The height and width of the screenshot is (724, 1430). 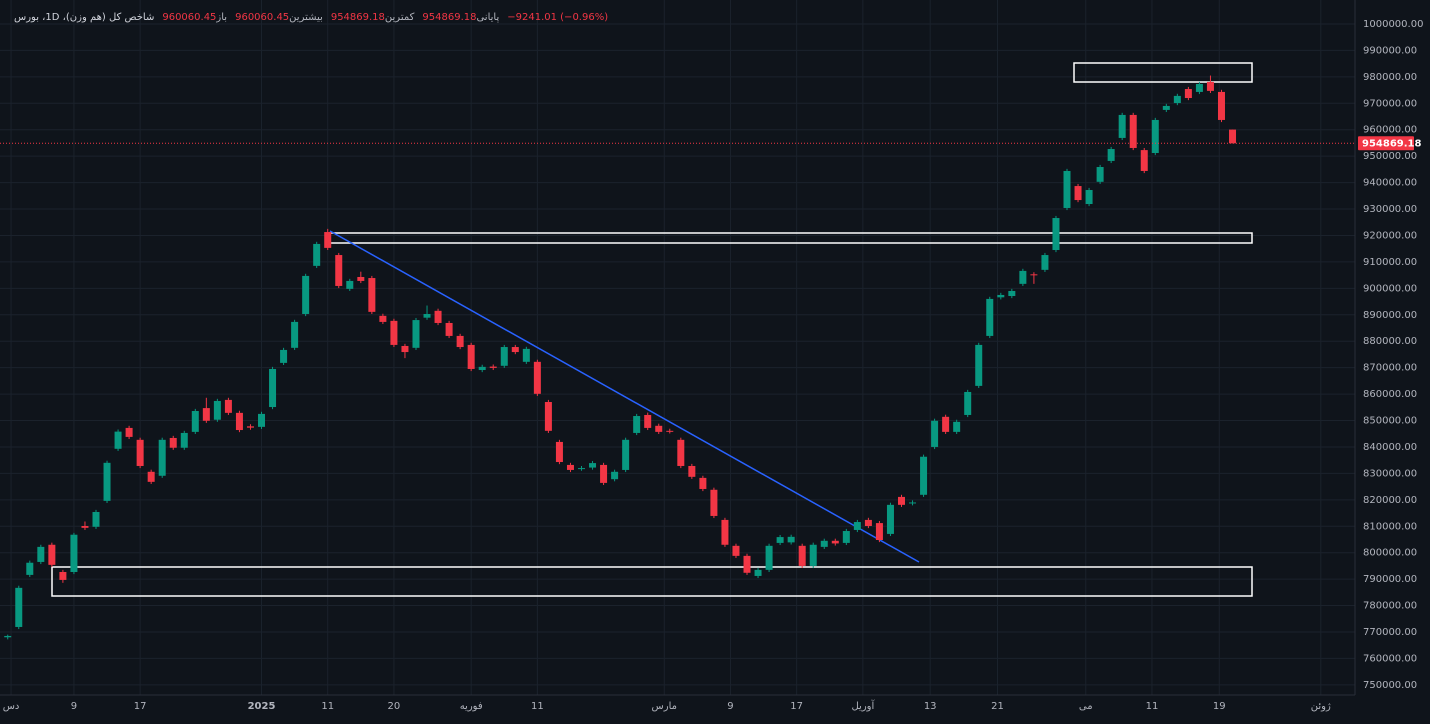 What do you see at coordinates (1386, 143) in the screenshot?
I see `last-price-box` at bounding box center [1386, 143].